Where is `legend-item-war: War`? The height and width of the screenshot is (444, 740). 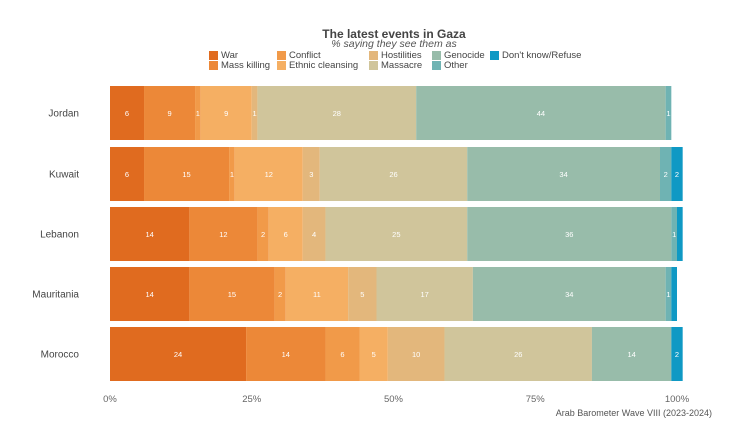
legend-item-war: War is located at coordinates (223, 55).